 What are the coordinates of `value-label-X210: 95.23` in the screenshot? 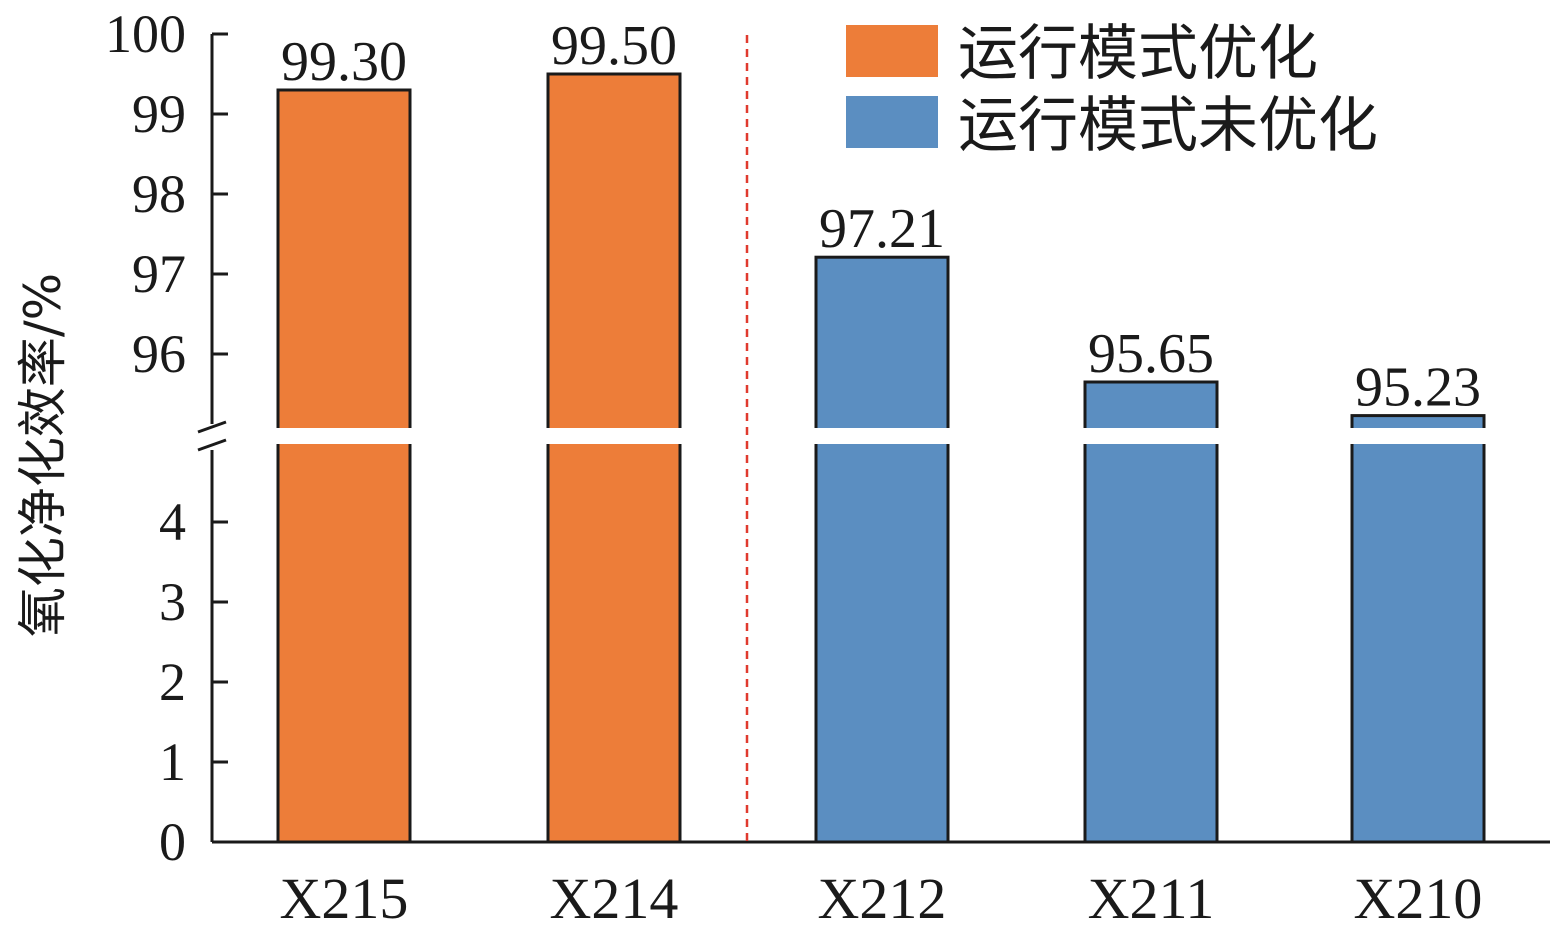 It's located at (1418, 388).